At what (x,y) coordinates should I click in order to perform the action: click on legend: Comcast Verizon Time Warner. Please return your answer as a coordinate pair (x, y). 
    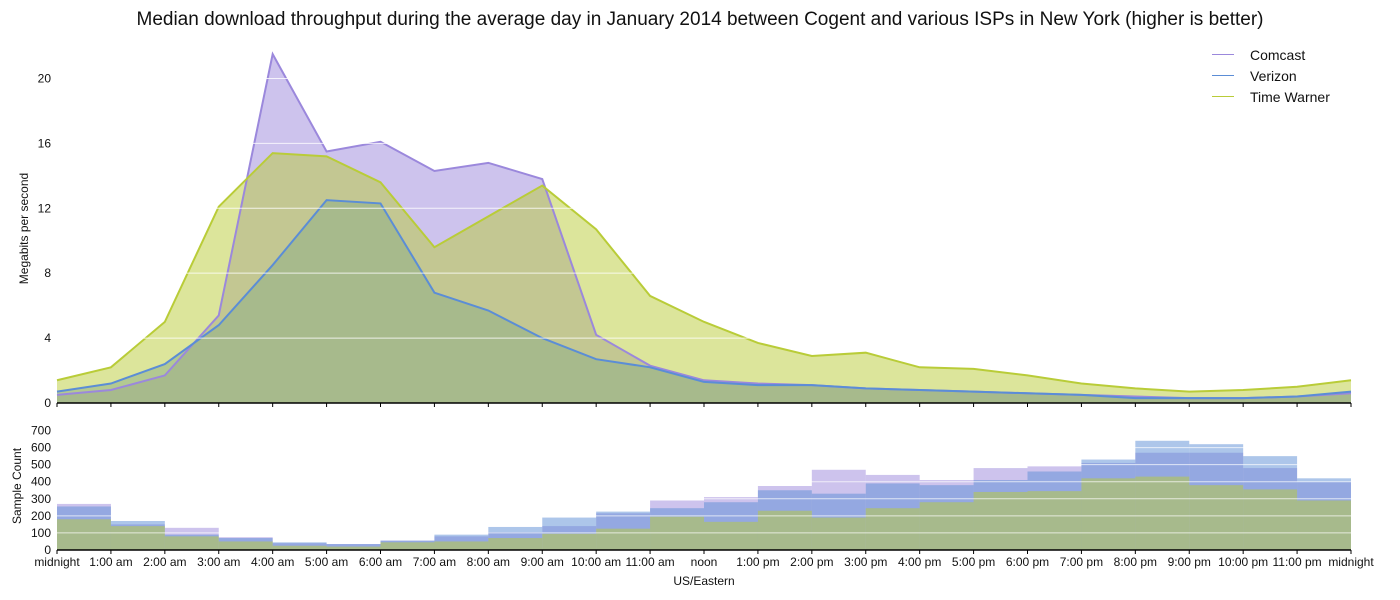
    Looking at the image, I should click on (1302, 75).